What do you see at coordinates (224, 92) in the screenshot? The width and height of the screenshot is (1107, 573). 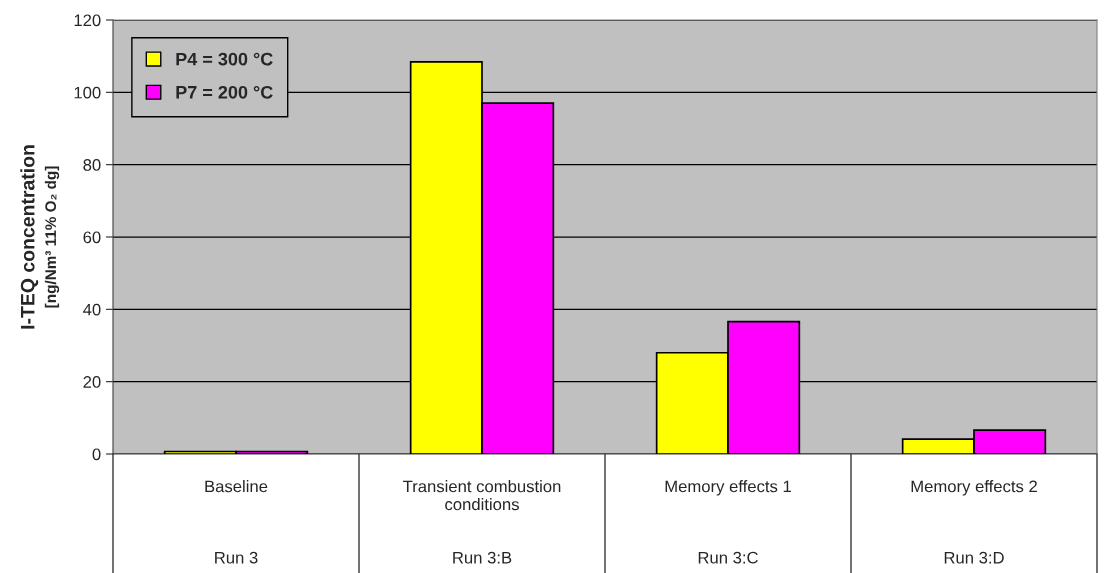 I see `legend-label: P7 = 200 °C` at bounding box center [224, 92].